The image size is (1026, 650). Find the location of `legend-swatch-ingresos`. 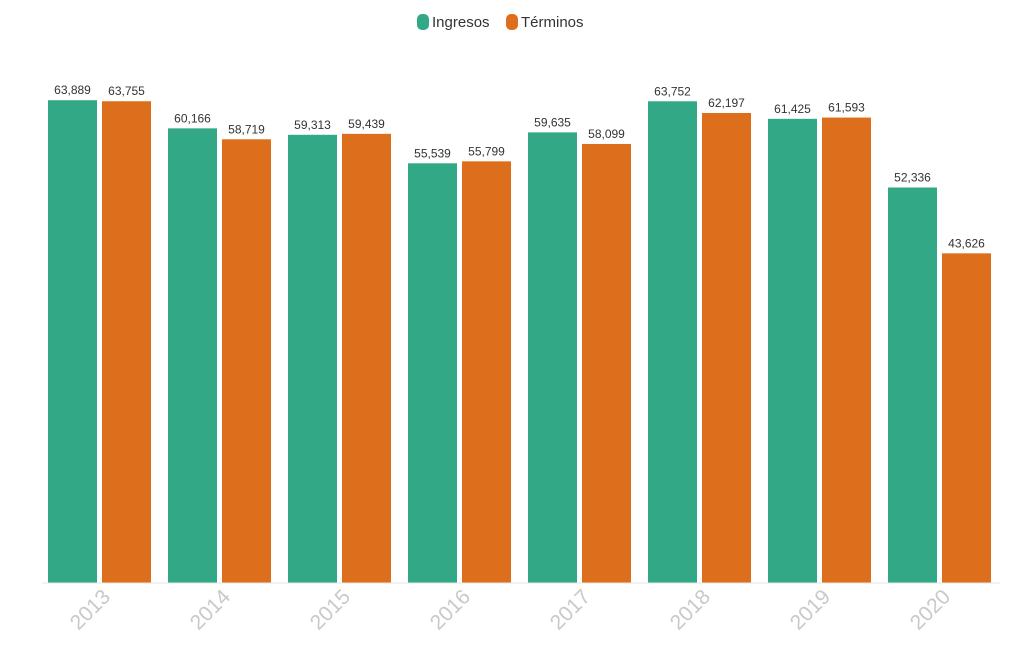

legend-swatch-ingresos is located at coordinates (423, 22).